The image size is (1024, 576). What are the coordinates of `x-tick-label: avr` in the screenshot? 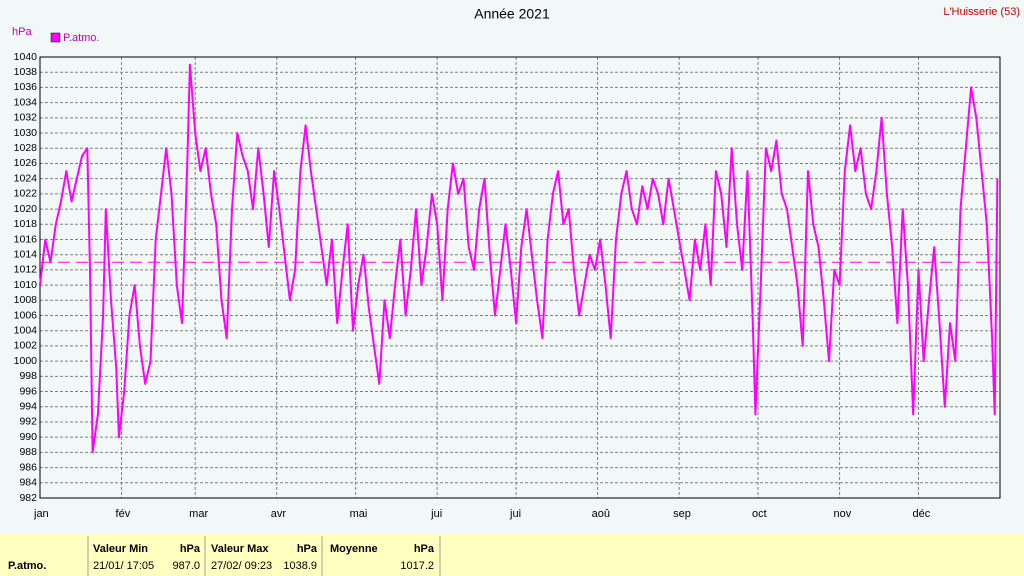 It's located at (279, 514).